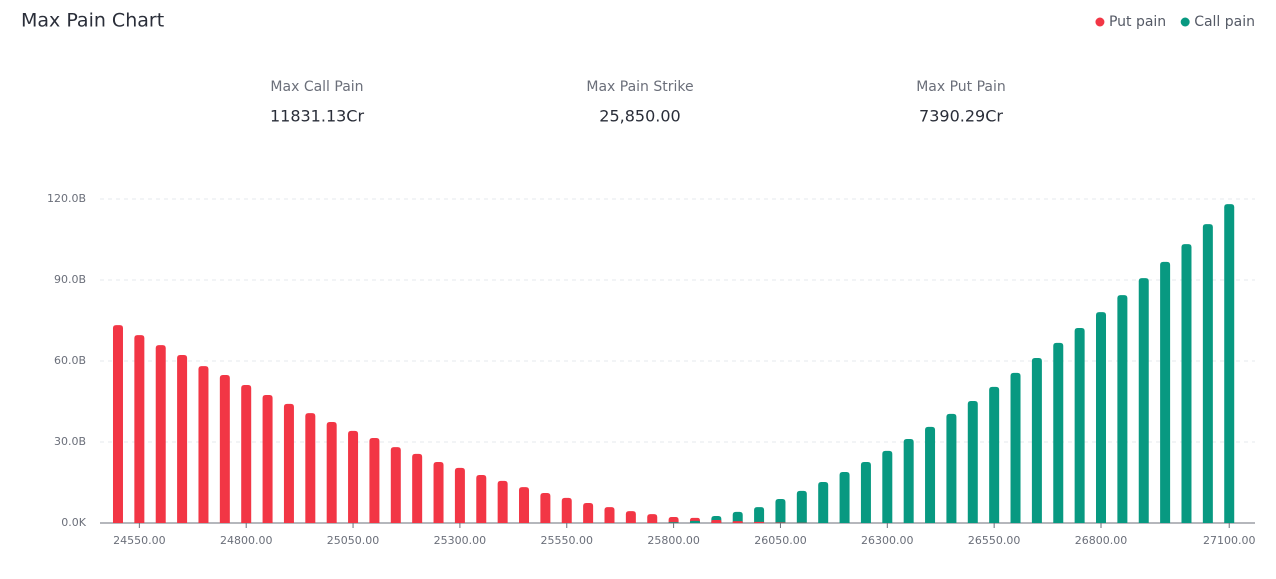  I want to click on x-tick-label: 25800.00, so click(673, 540).